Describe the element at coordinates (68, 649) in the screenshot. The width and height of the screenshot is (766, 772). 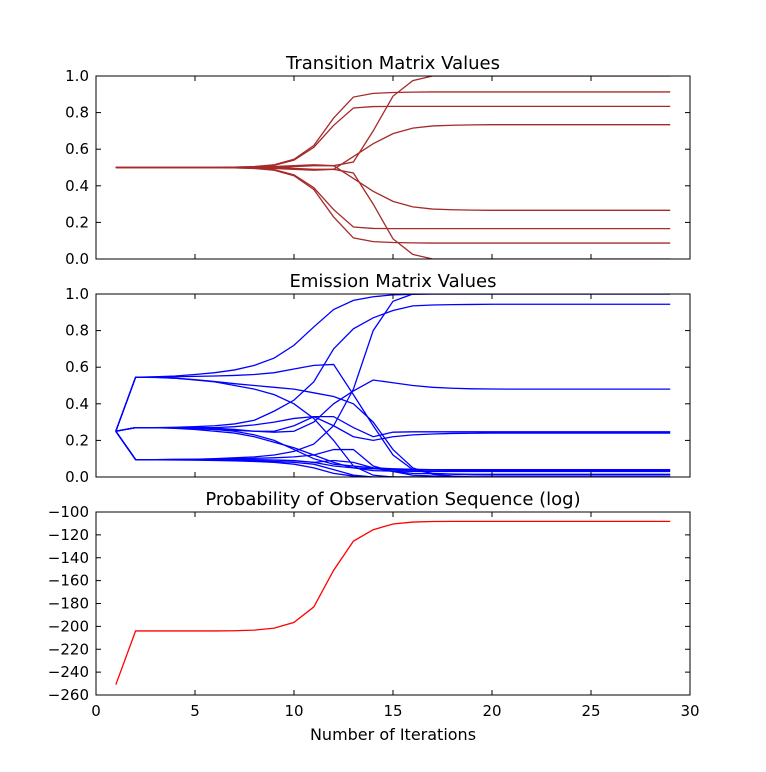
I see `y-tick-label: −220` at that location.